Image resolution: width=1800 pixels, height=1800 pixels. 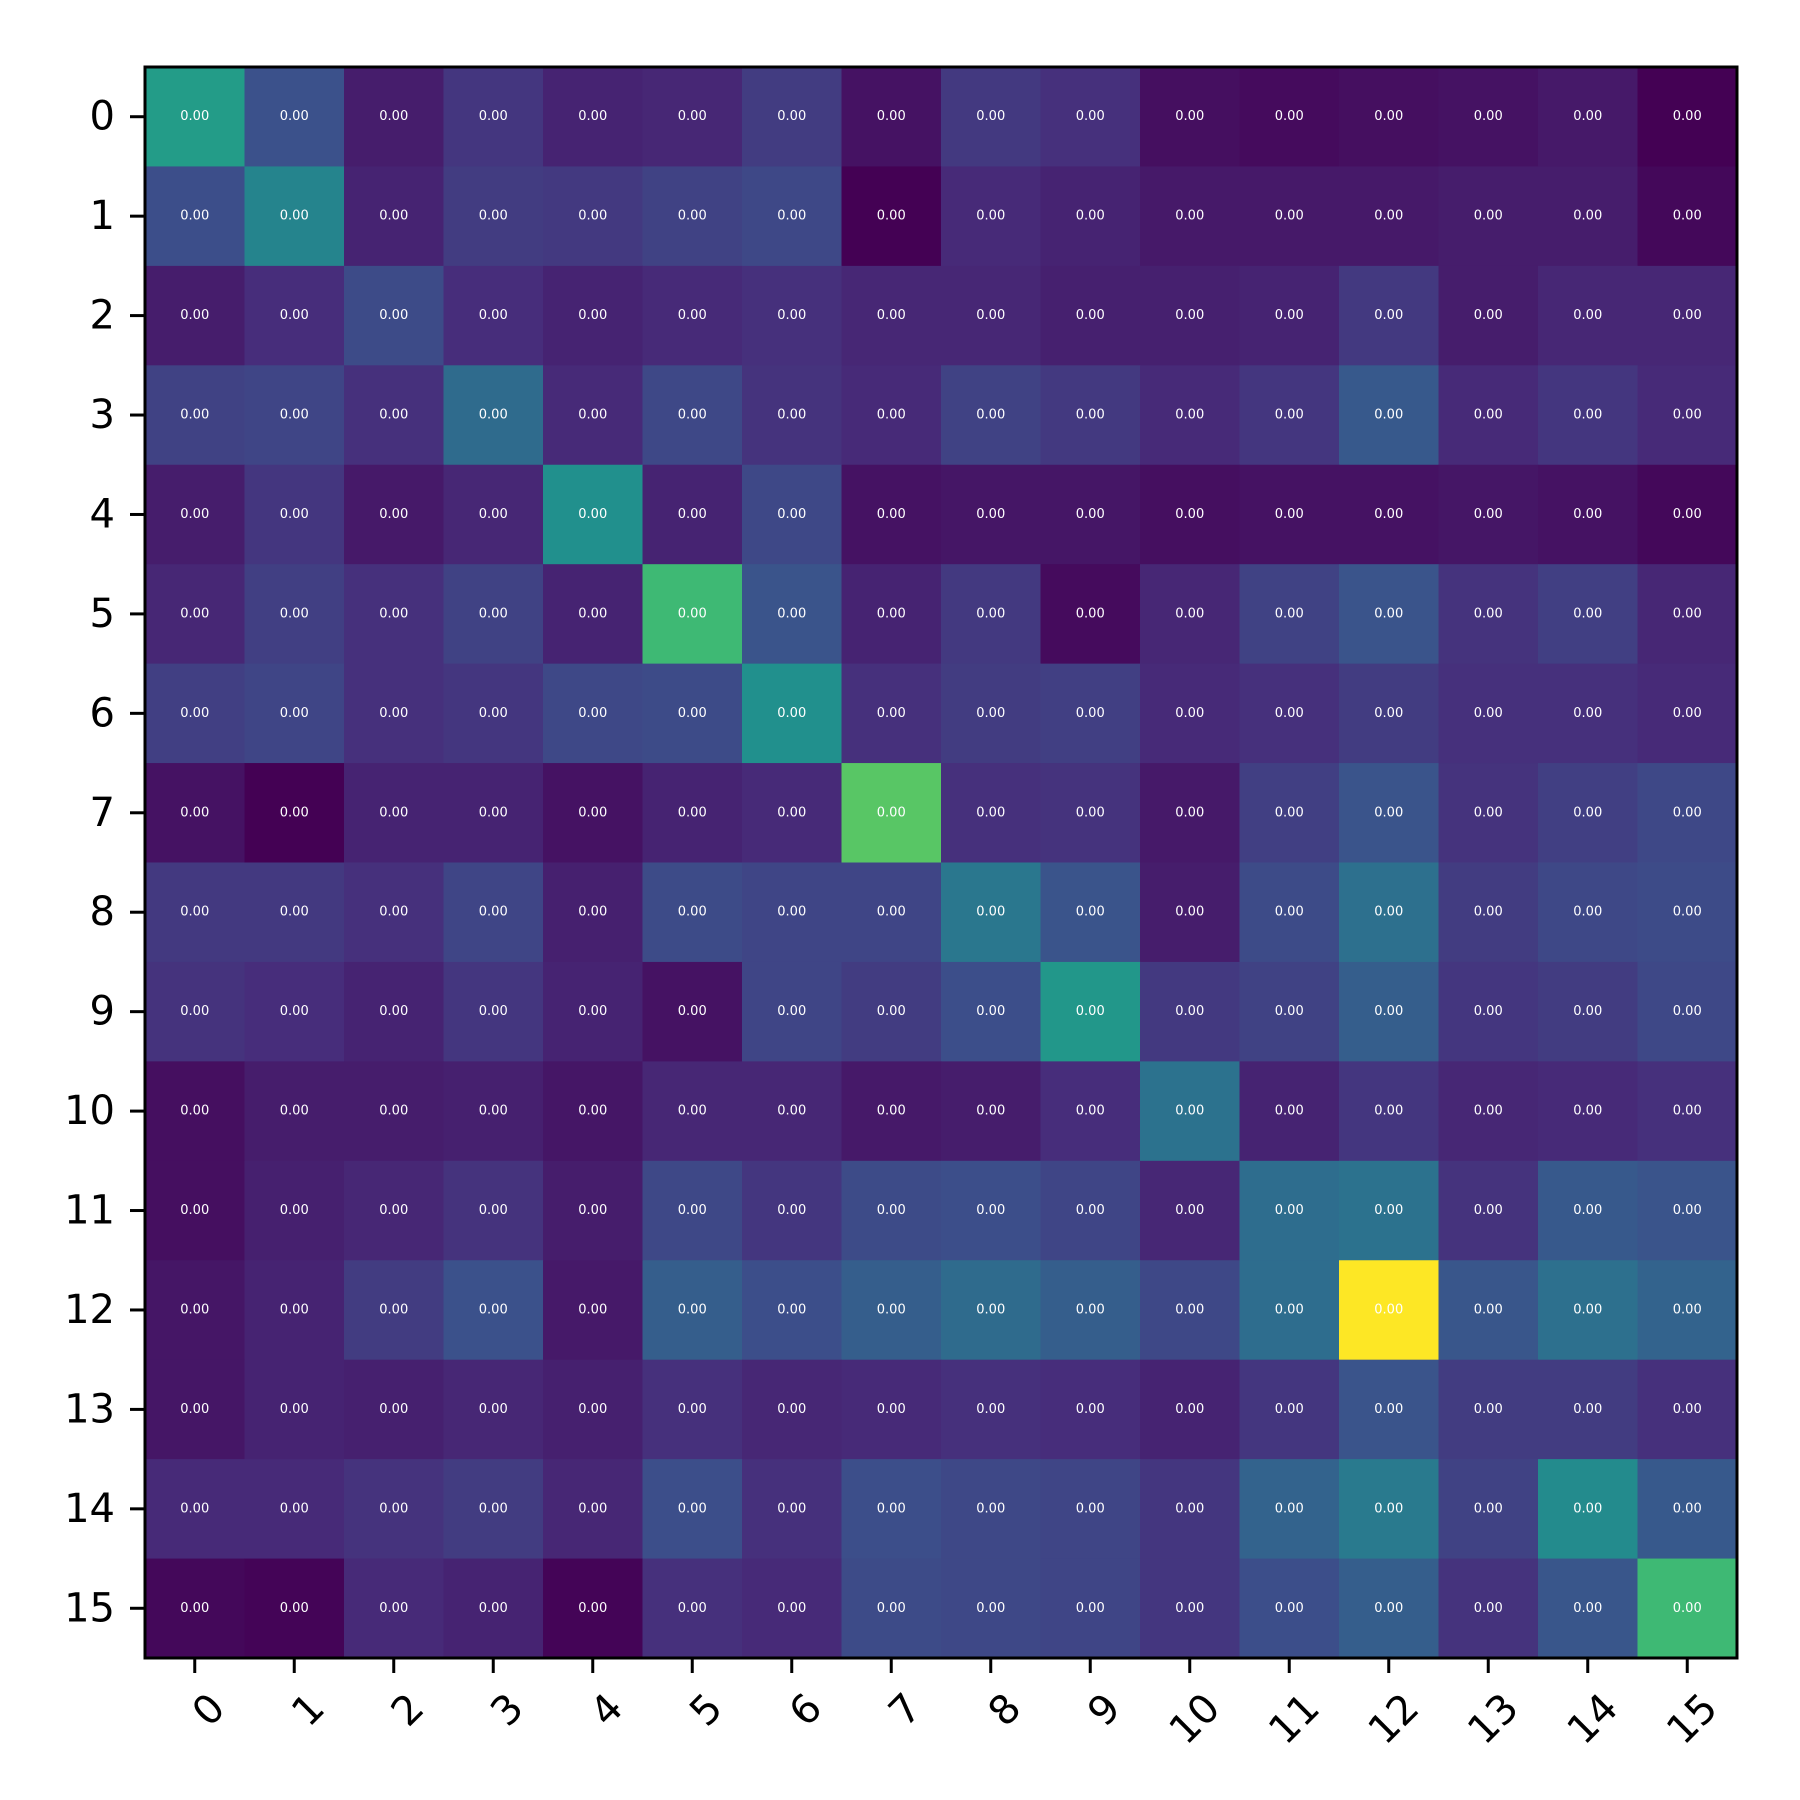 I want to click on cell-value-label-0-12: 0.00, so click(x=1388, y=116).